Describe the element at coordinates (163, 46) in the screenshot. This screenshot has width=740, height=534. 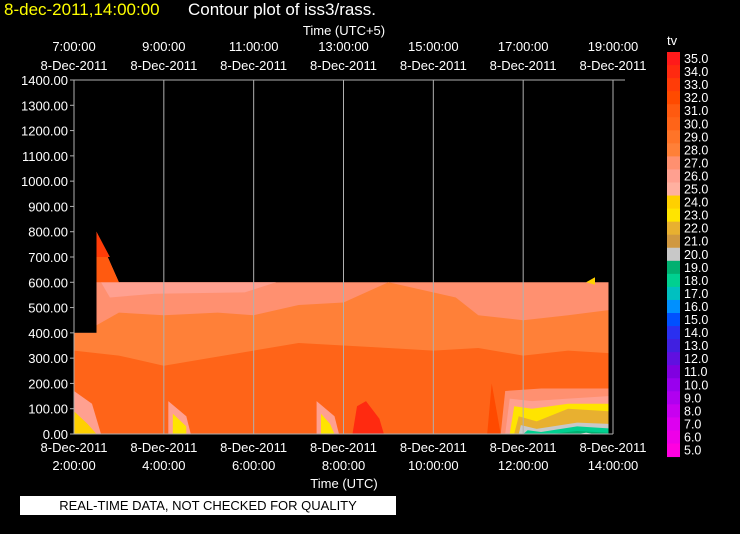
I see `top-tick-time: 9:00:00` at that location.